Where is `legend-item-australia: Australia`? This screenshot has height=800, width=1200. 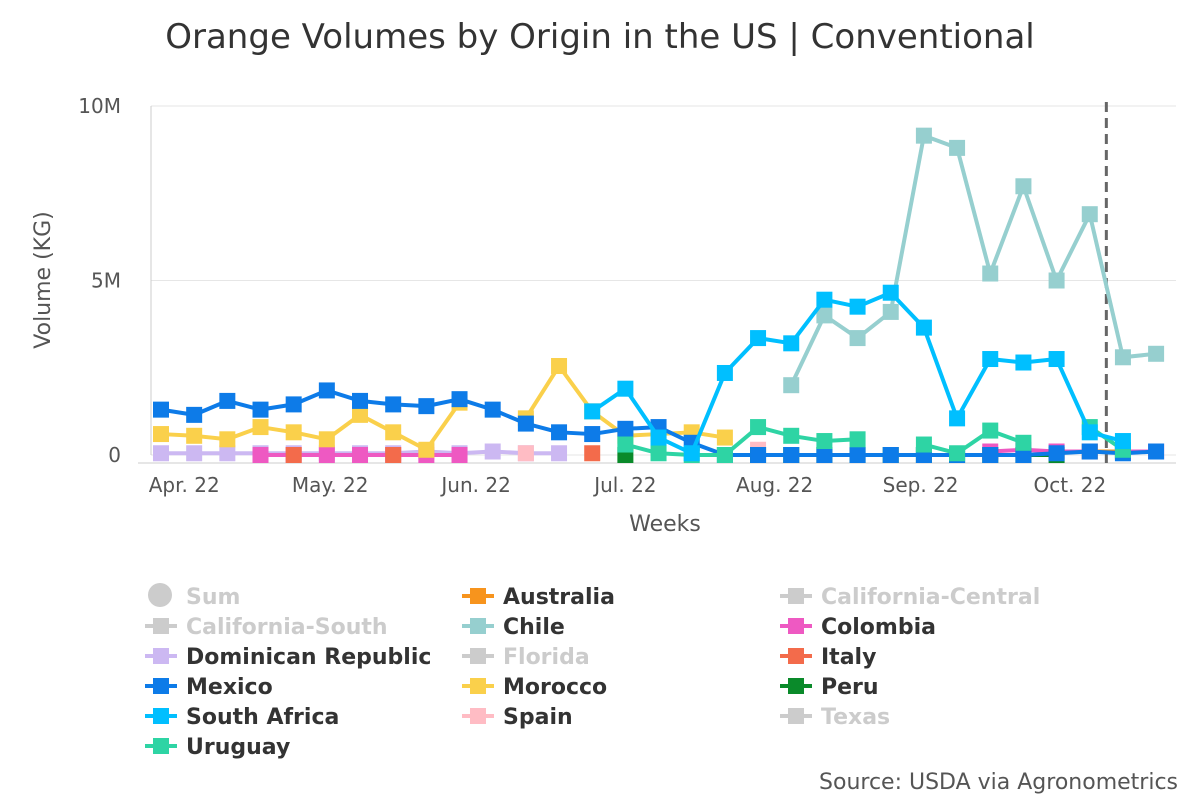 legend-item-australia: Australia is located at coordinates (538, 597).